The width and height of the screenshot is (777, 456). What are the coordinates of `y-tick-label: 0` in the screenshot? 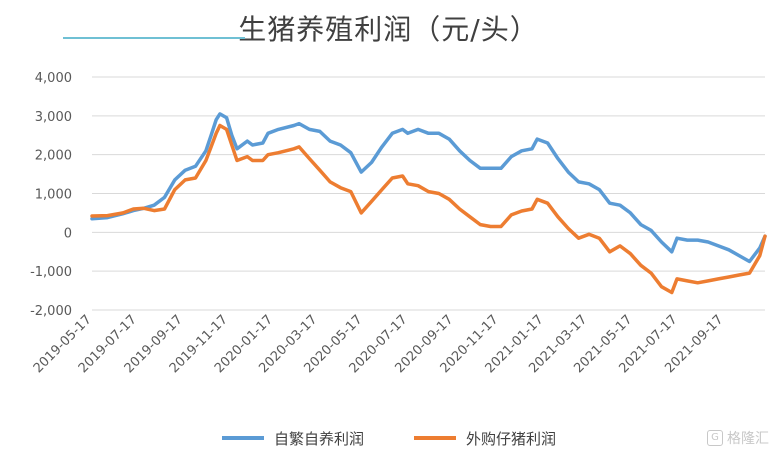 It's located at (68, 233).